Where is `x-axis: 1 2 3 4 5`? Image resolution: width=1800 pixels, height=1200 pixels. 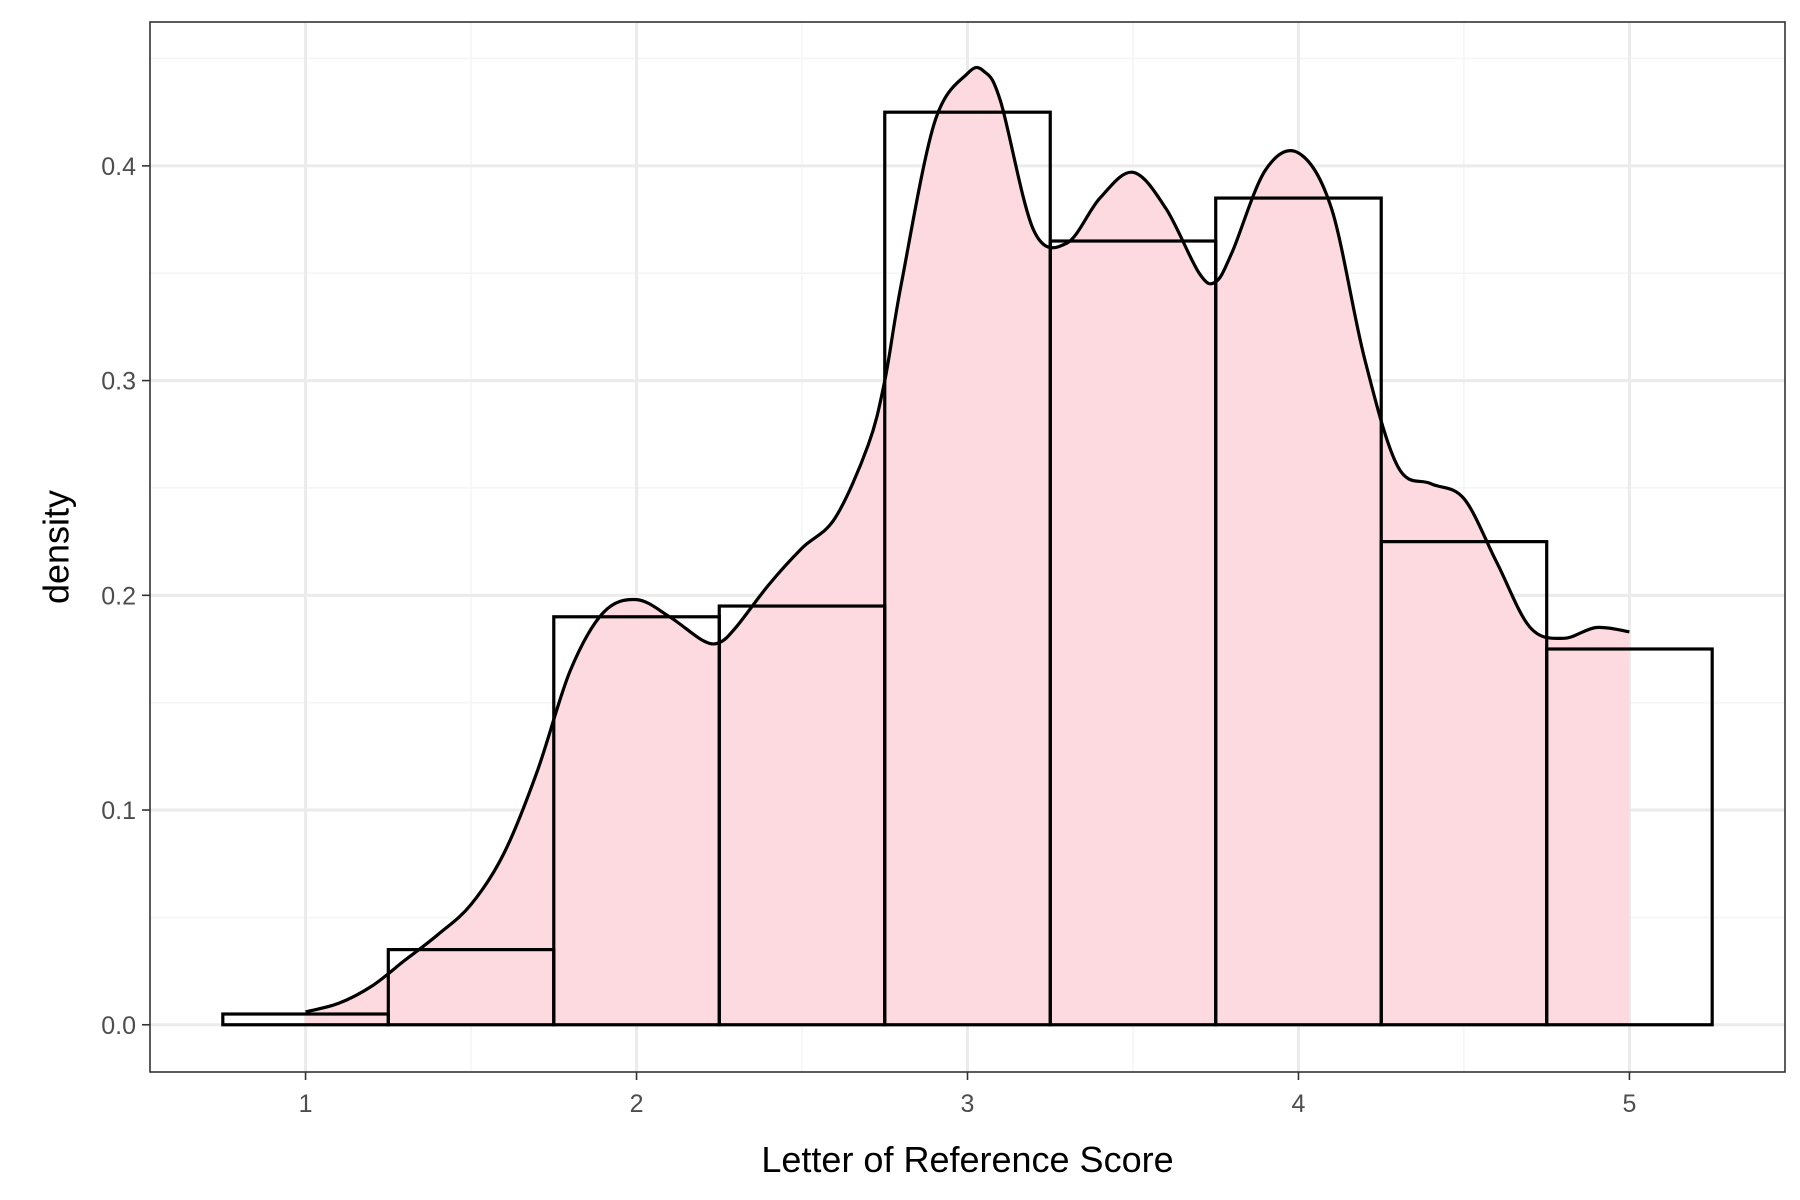 x-axis: 1 2 3 4 5 is located at coordinates (967, 1095).